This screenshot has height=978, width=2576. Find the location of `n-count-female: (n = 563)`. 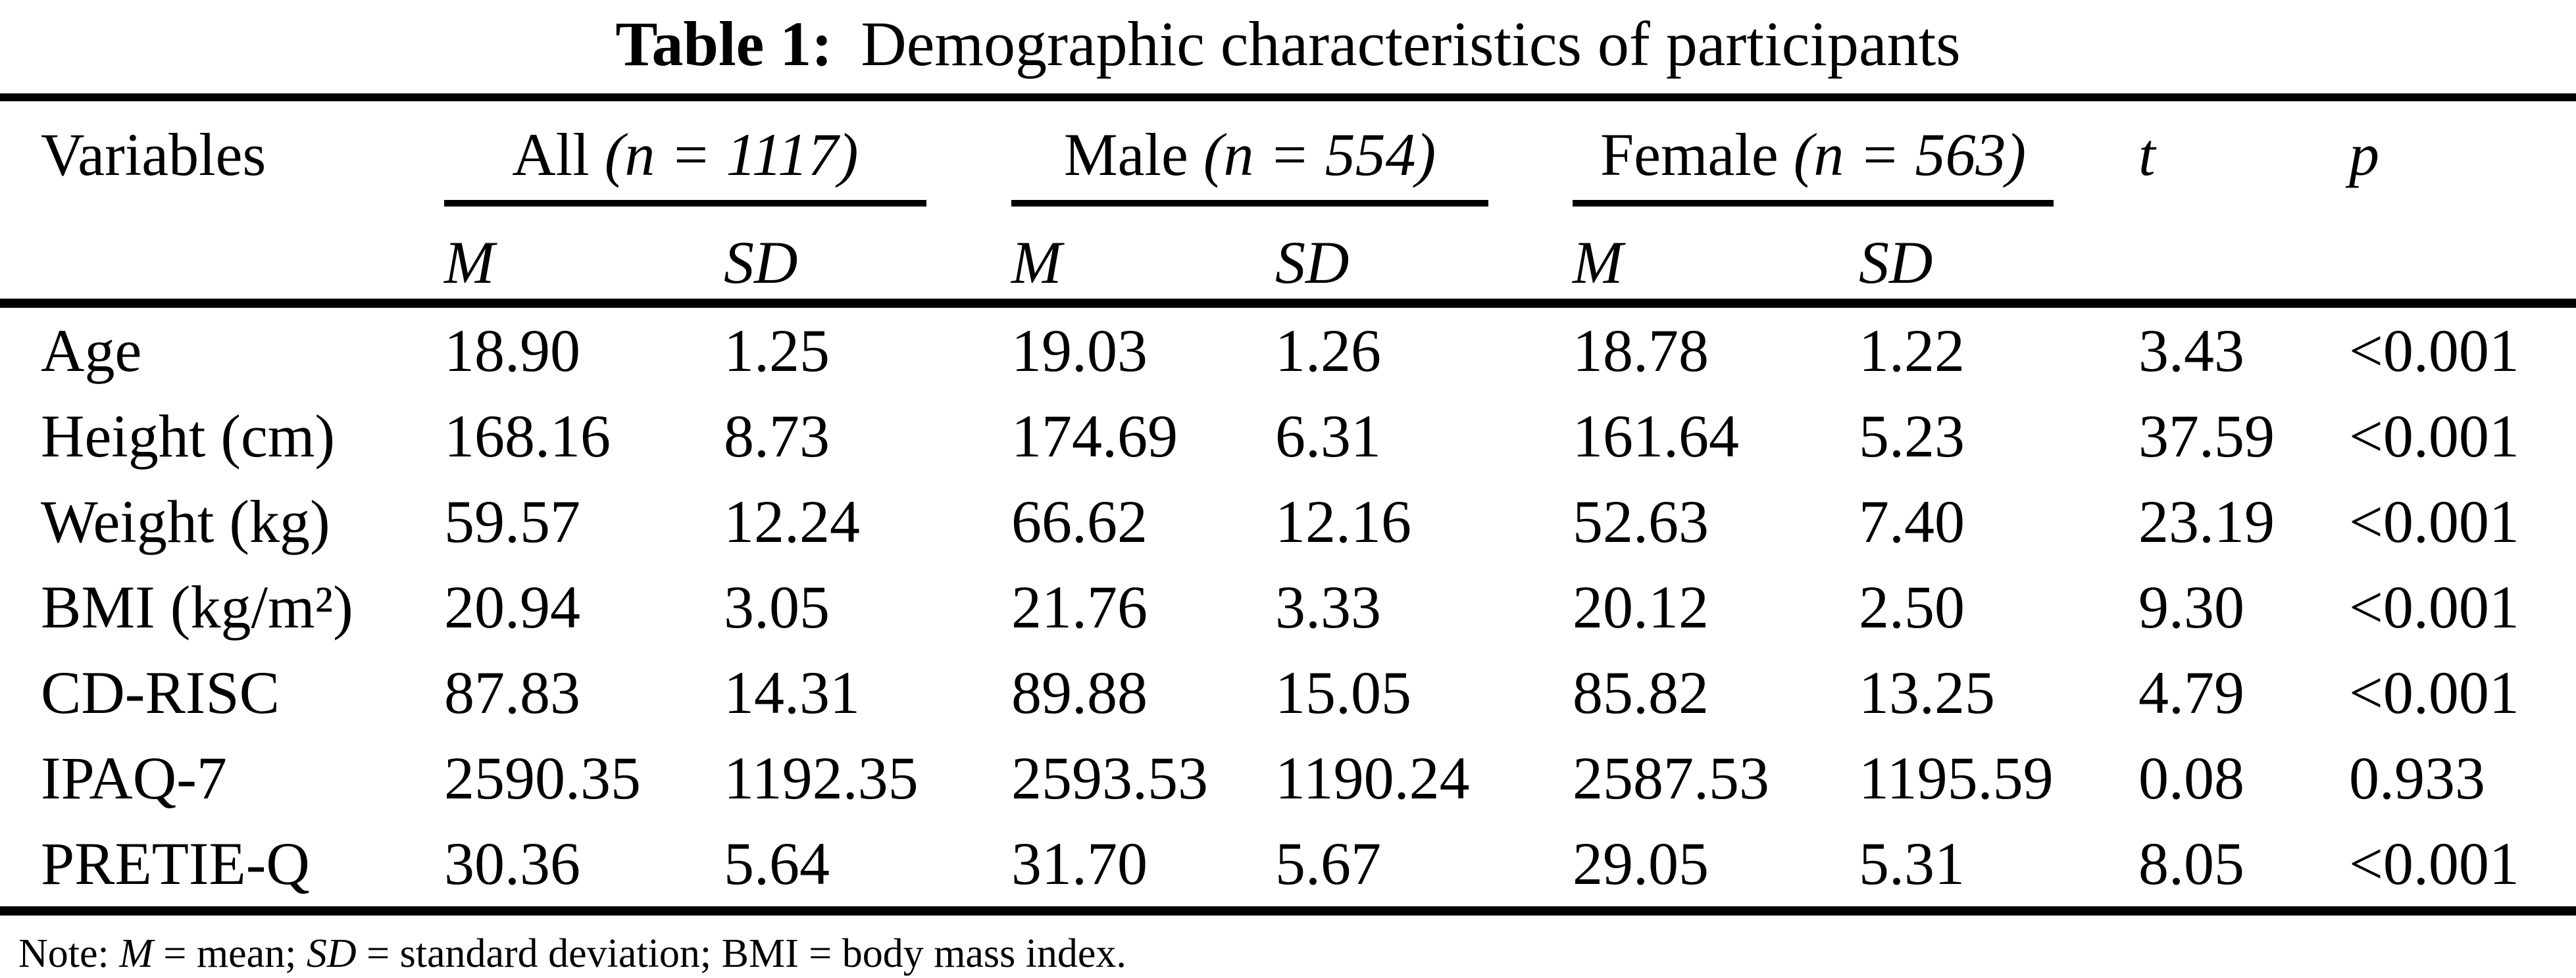

n-count-female: (n = 563) is located at coordinates (1910, 154).